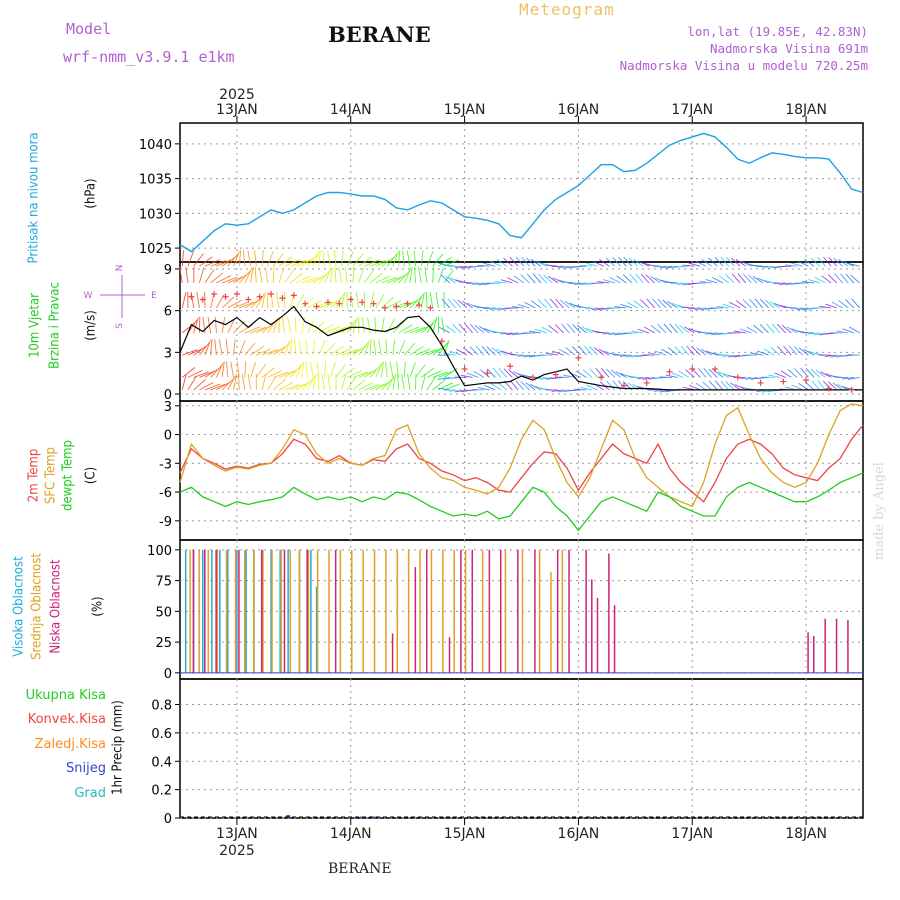 This screenshot has height=900, width=900. What do you see at coordinates (155, 249) in the screenshot?
I see `ytick-label-pressure: 1025` at bounding box center [155, 249].